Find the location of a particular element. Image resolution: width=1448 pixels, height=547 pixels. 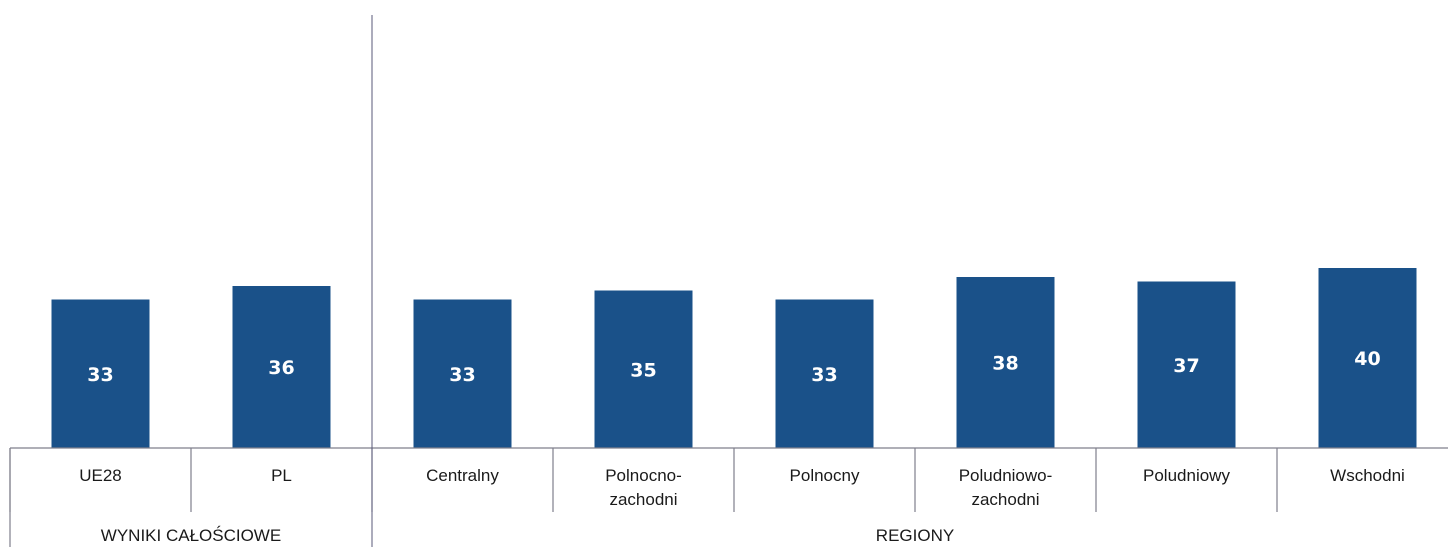

value-label-7: 40 is located at coordinates (1367, 359).